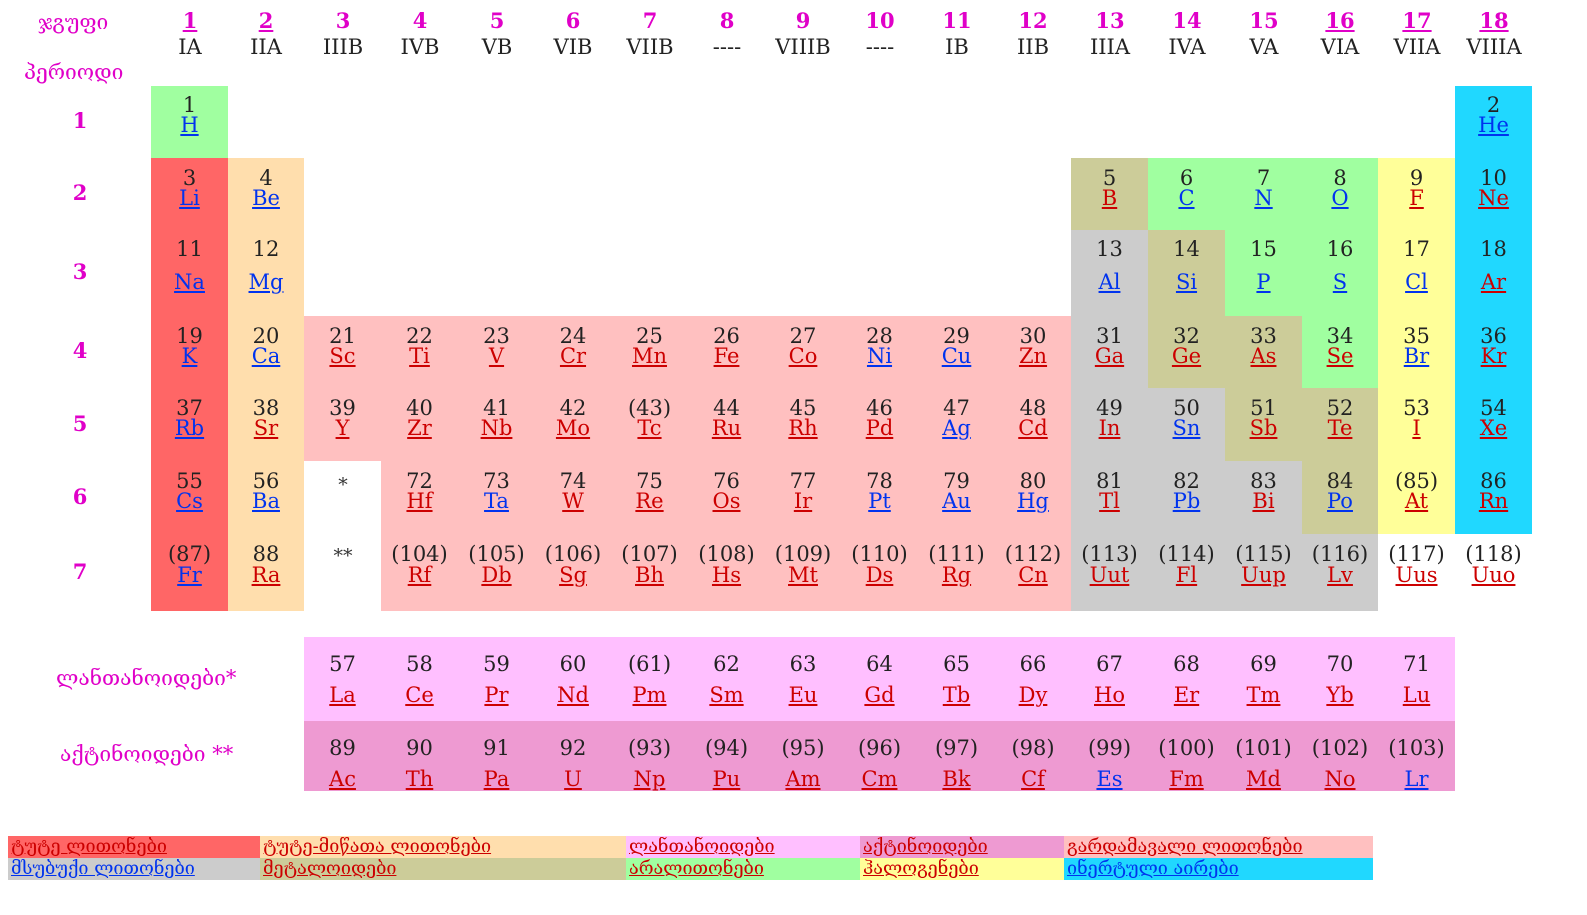  What do you see at coordinates (1493, 198) in the screenshot?
I see `element-symbol-link: Ne` at bounding box center [1493, 198].